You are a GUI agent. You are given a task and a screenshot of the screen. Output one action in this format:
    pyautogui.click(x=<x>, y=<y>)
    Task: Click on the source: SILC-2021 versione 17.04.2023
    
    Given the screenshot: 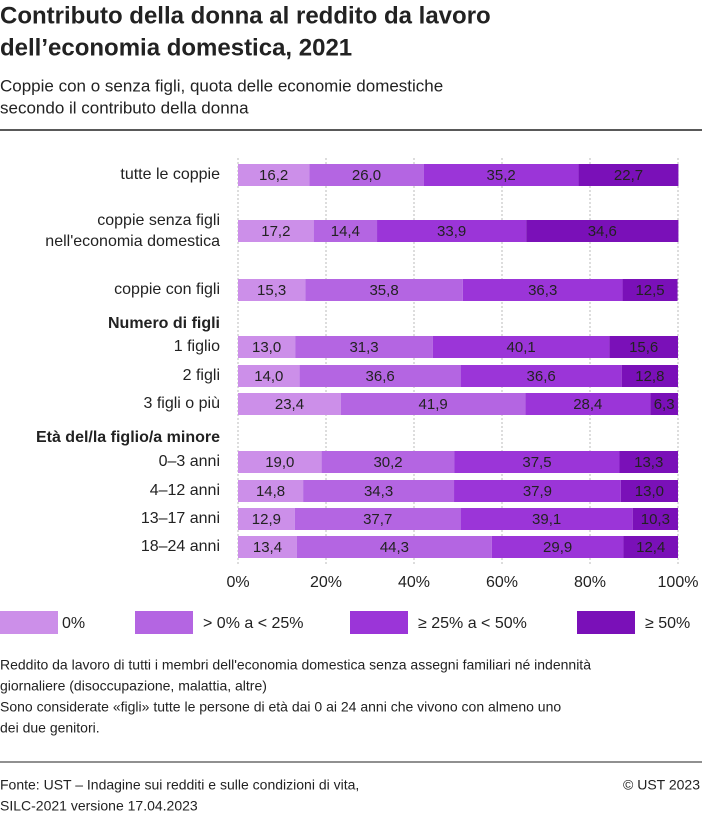 What is the action you would take?
    pyautogui.click(x=99, y=806)
    